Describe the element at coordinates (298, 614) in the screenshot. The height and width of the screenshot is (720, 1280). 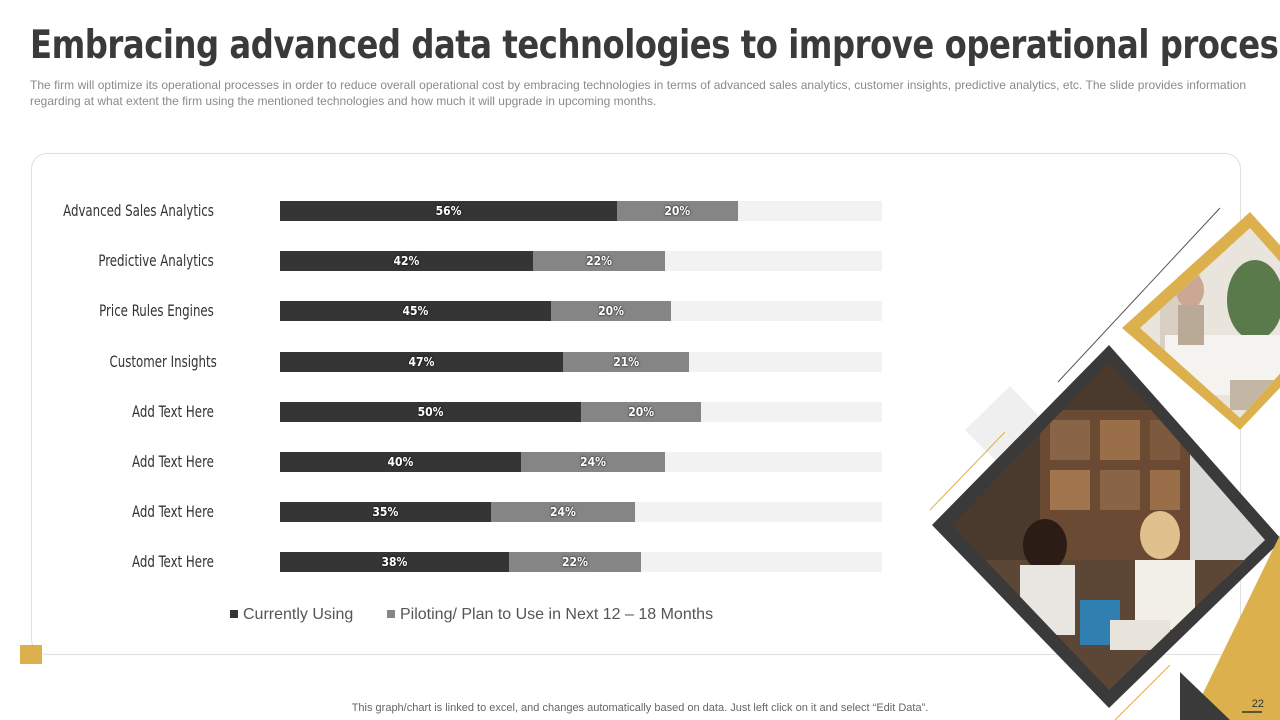
I see `legend-label: Currently Using` at that location.